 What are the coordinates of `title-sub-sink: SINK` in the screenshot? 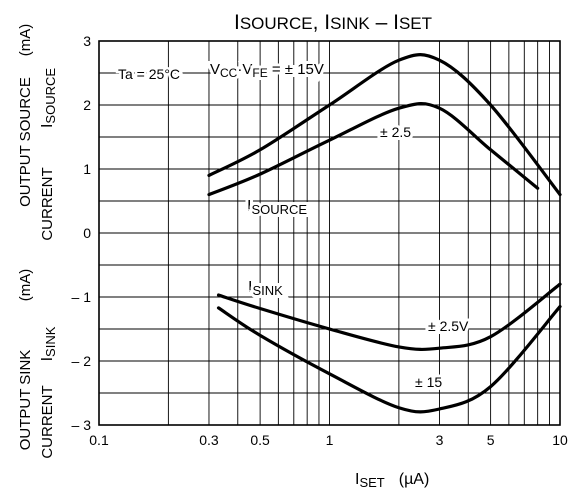 It's located at (350, 23).